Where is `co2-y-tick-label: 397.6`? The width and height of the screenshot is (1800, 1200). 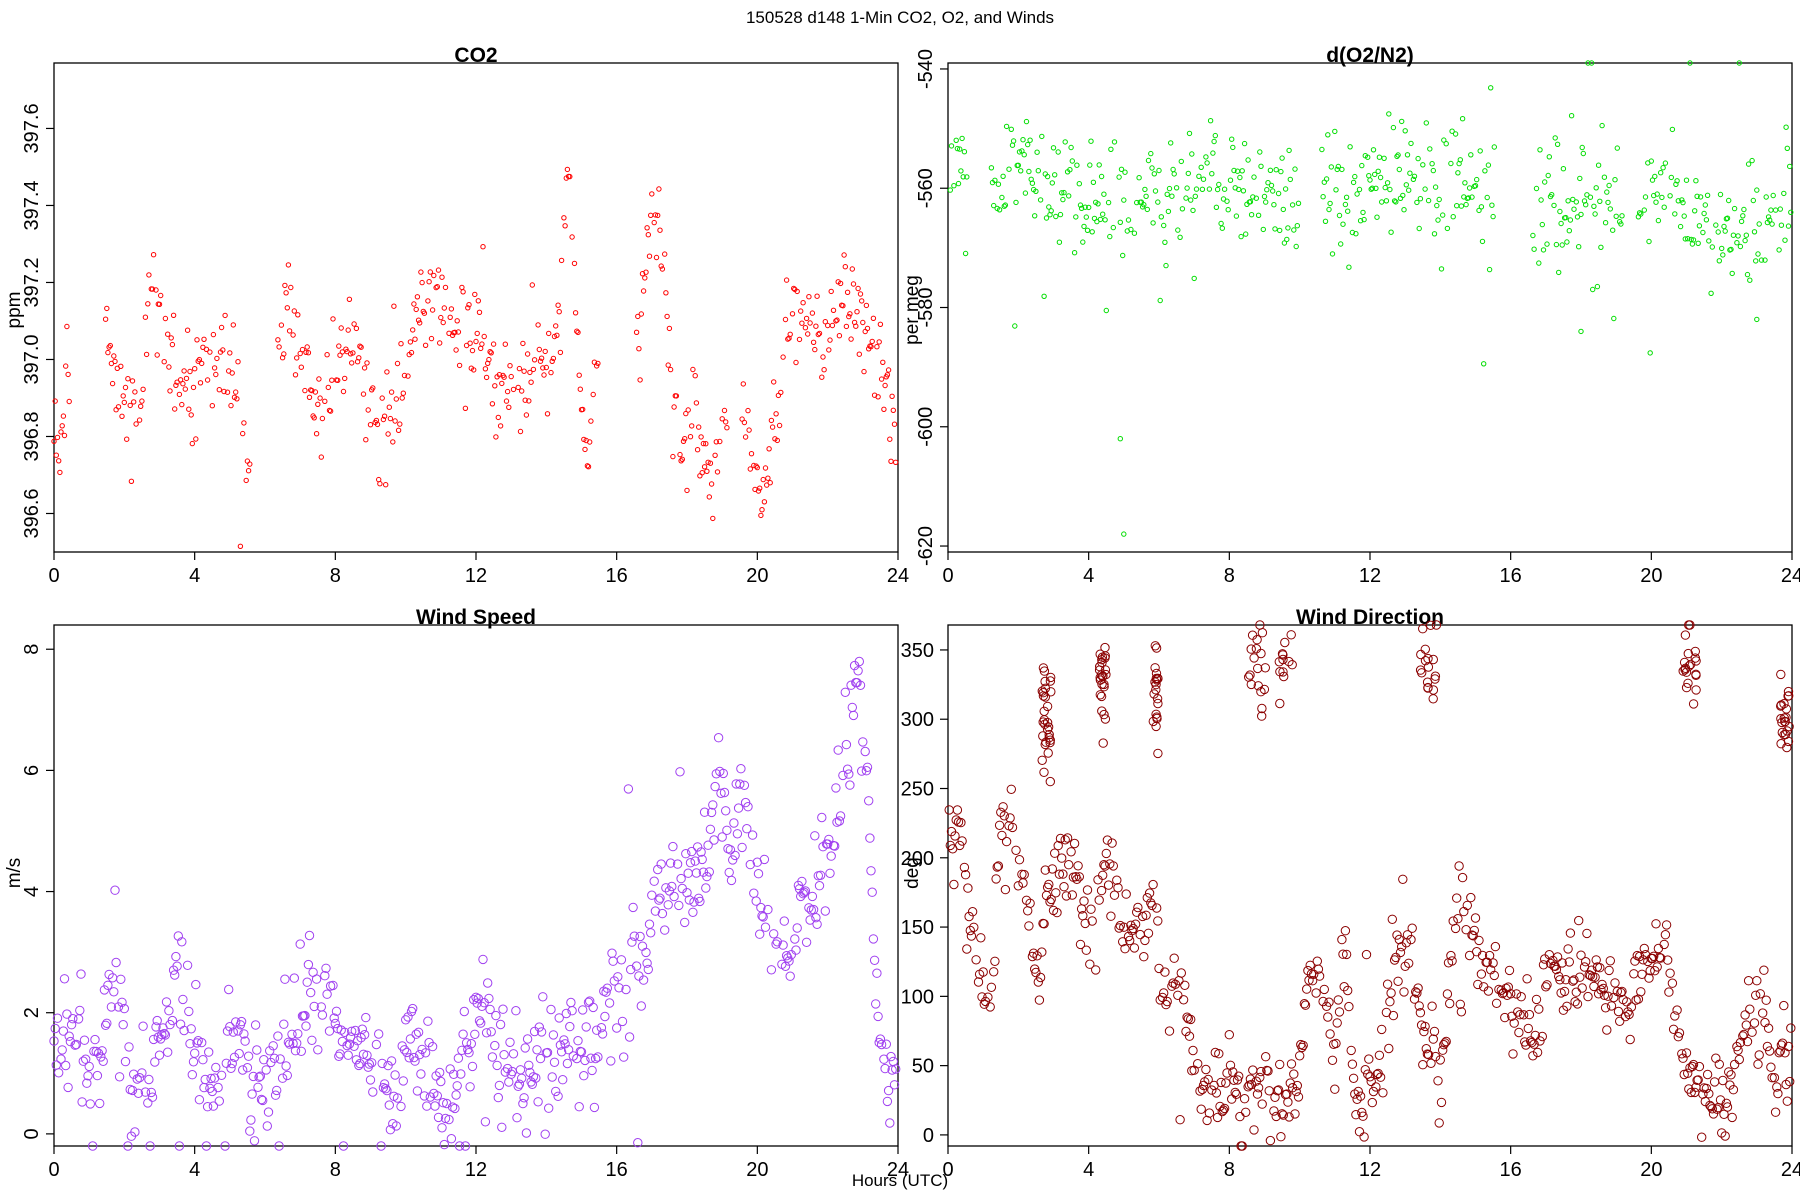 co2-y-tick-label: 397.6 is located at coordinates (32, 128).